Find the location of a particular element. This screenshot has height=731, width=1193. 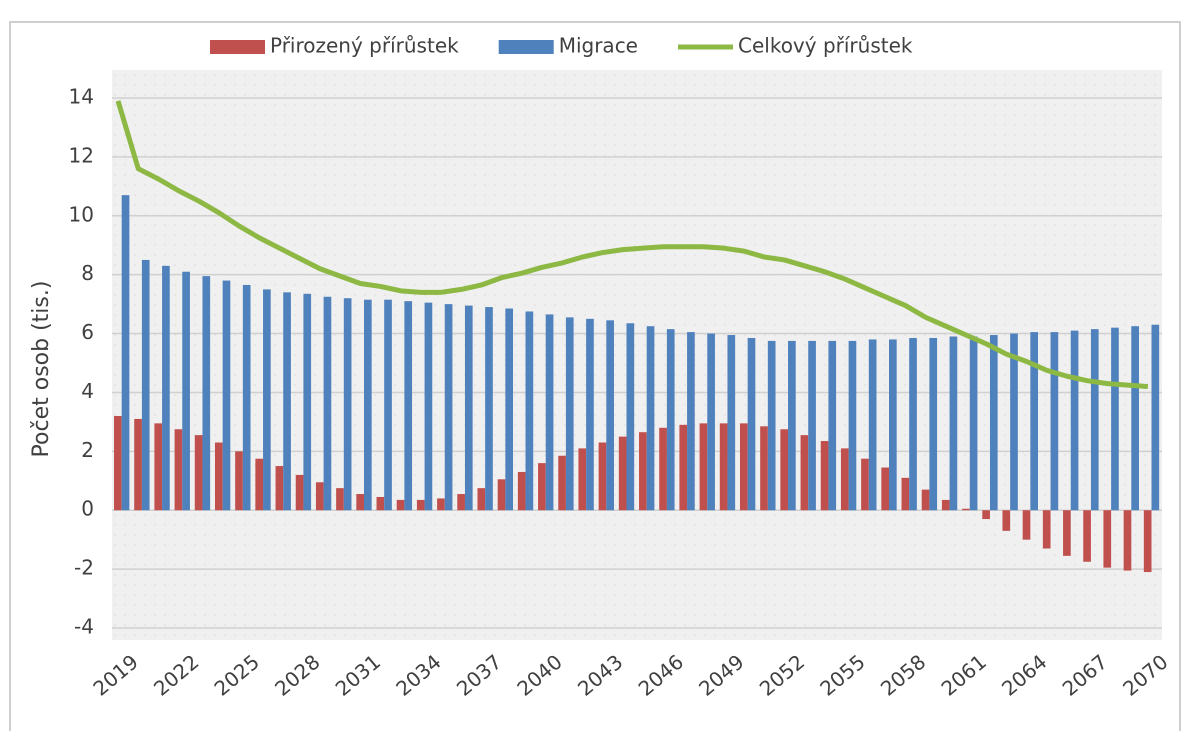

y-tick-label: 4 is located at coordinates (87, 391).